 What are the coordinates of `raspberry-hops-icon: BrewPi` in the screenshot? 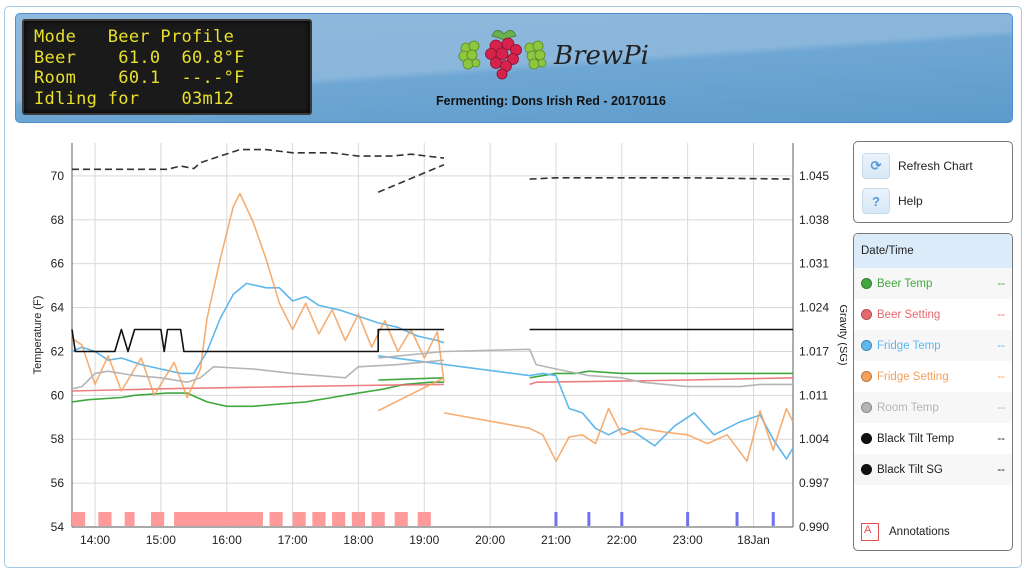 It's located at (553, 55).